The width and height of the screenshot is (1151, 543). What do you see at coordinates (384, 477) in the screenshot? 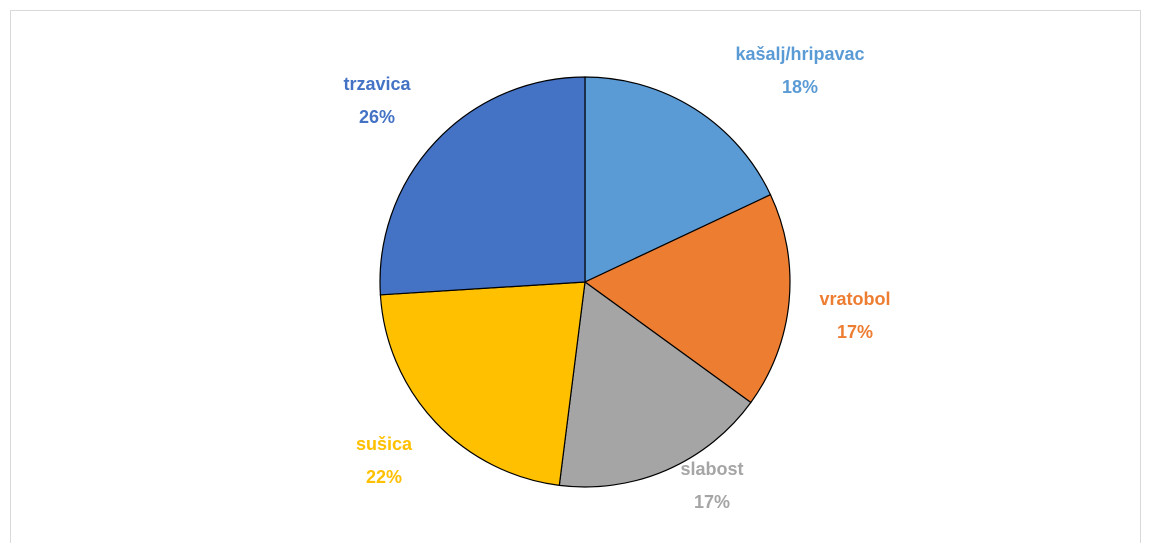
I see `slice-value-label: 22%` at bounding box center [384, 477].